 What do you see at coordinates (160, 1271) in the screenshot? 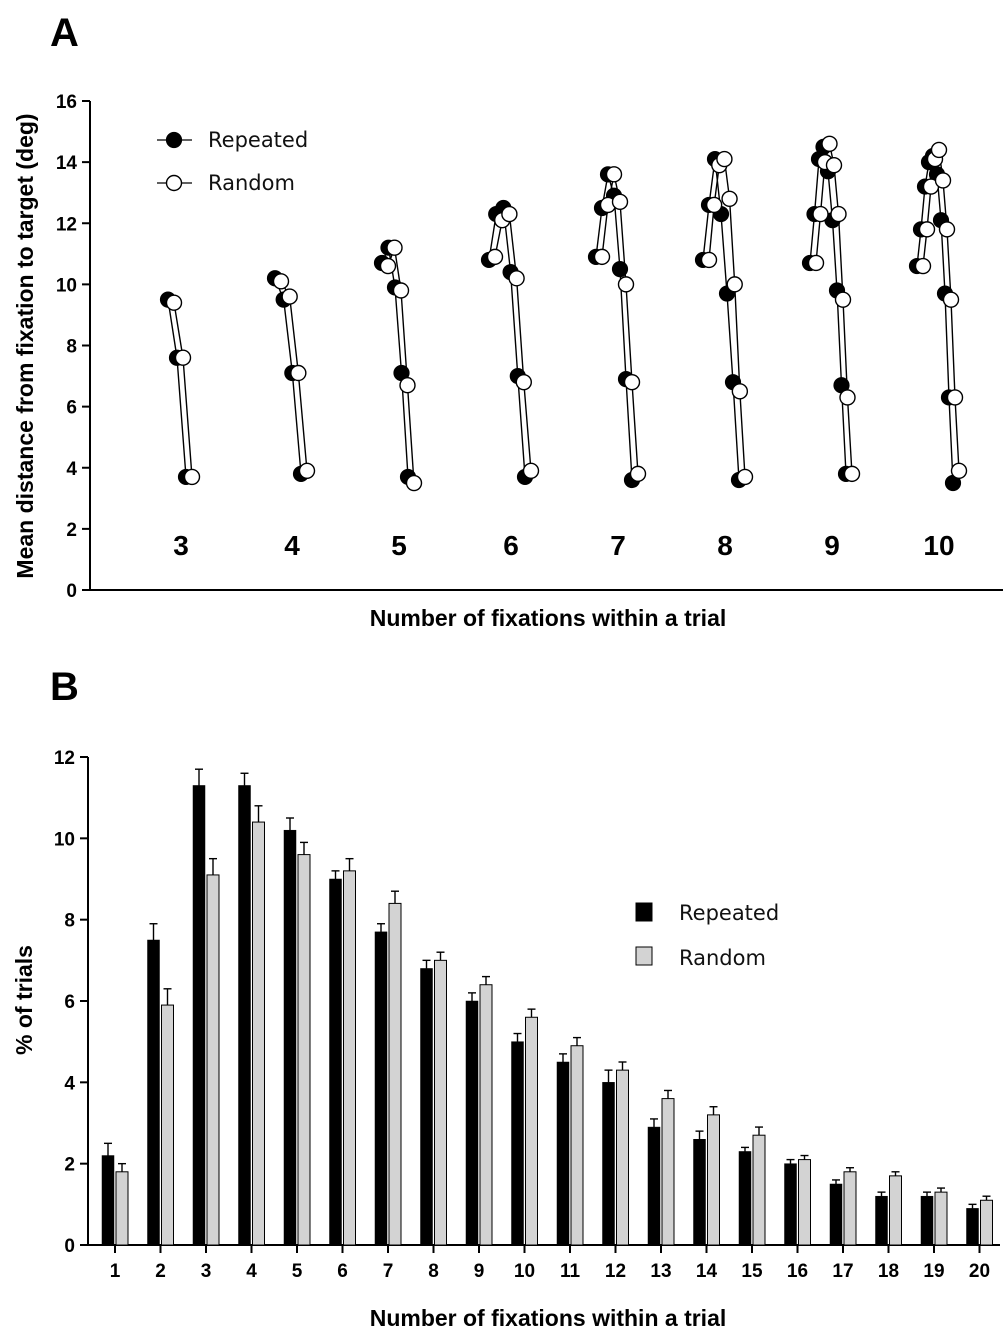
I see `panel-b-x-tick-label: 2` at bounding box center [160, 1271].